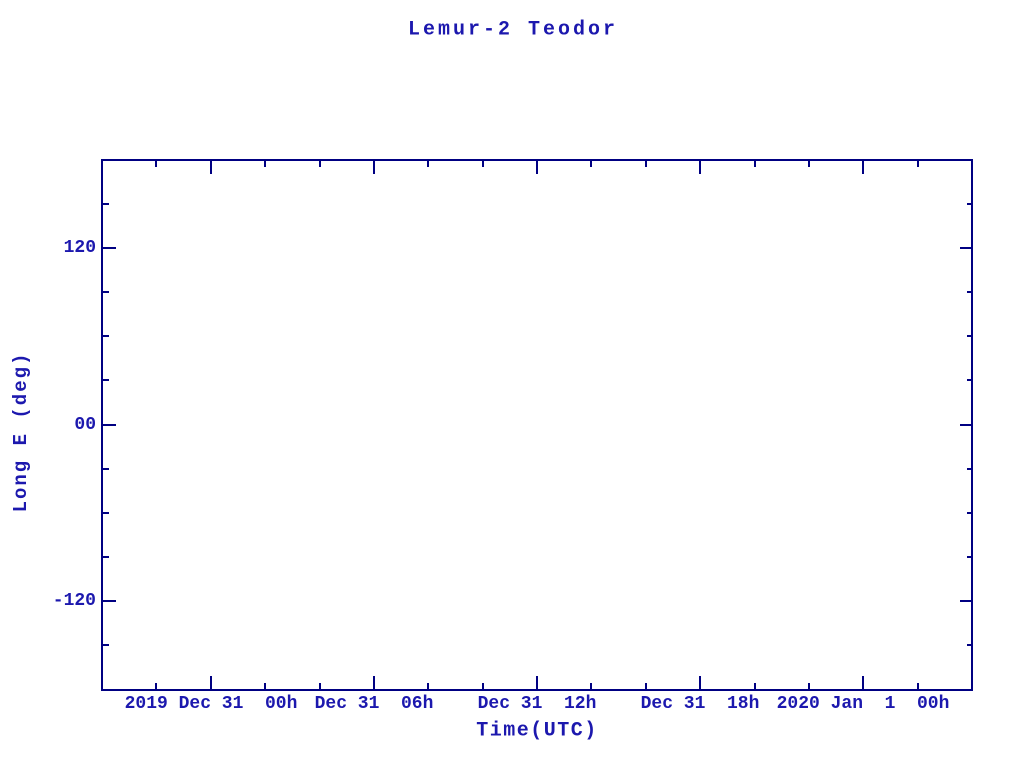  Describe the element at coordinates (537, 731) in the screenshot. I see `x-axis-title: Time(UTC)` at that location.